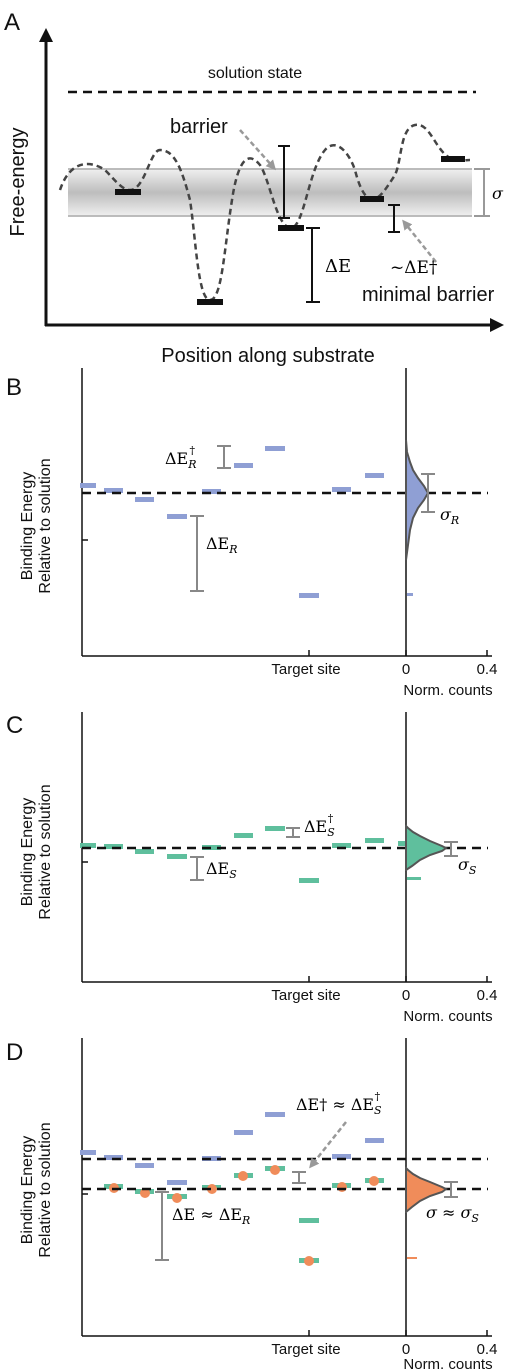 The image size is (521, 1371). Describe the element at coordinates (487, 669) in the screenshot. I see `panel-b-hist-tick-max-label: 0.4` at that location.